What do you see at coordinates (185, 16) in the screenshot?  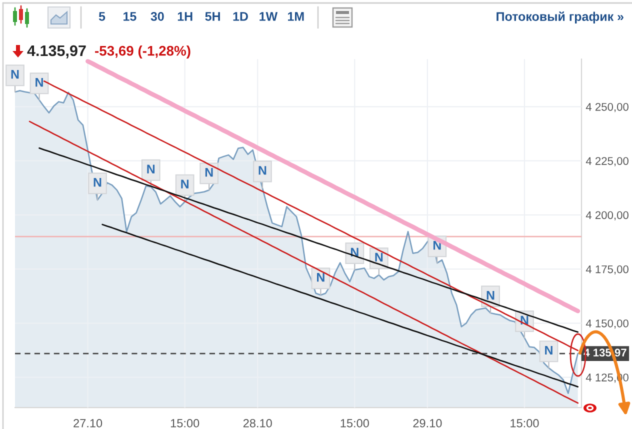 I see `text: 1H` at bounding box center [185, 16].